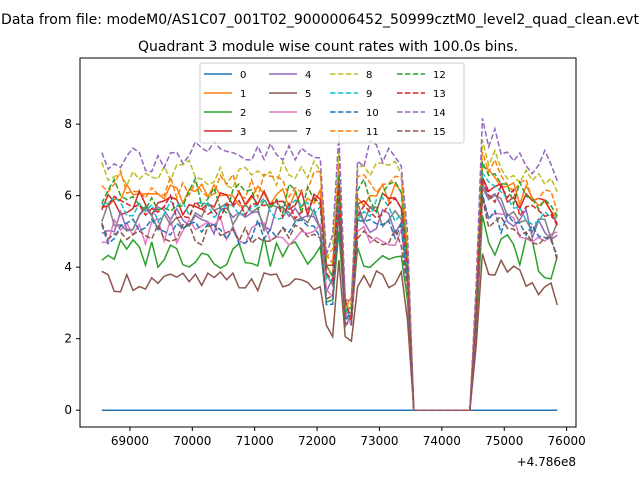 This screenshot has height=480, width=640. Describe the element at coordinates (348, 437) in the screenshot. I see `x-axis: 69000 70000 71000 72000 73000 74000 75000 76000` at that location.